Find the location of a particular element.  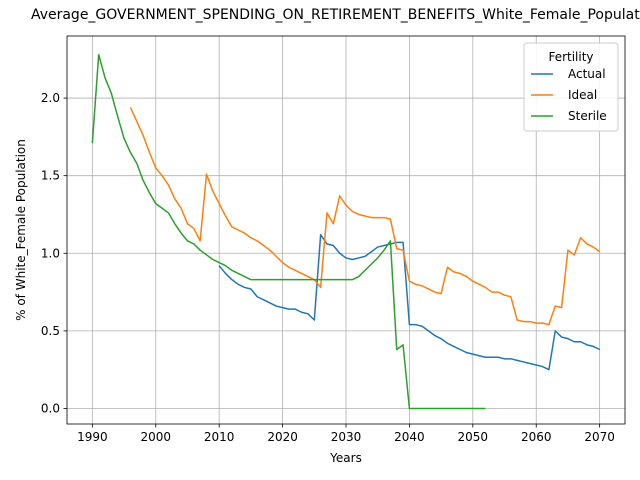

legend-box is located at coordinates (571, 87).